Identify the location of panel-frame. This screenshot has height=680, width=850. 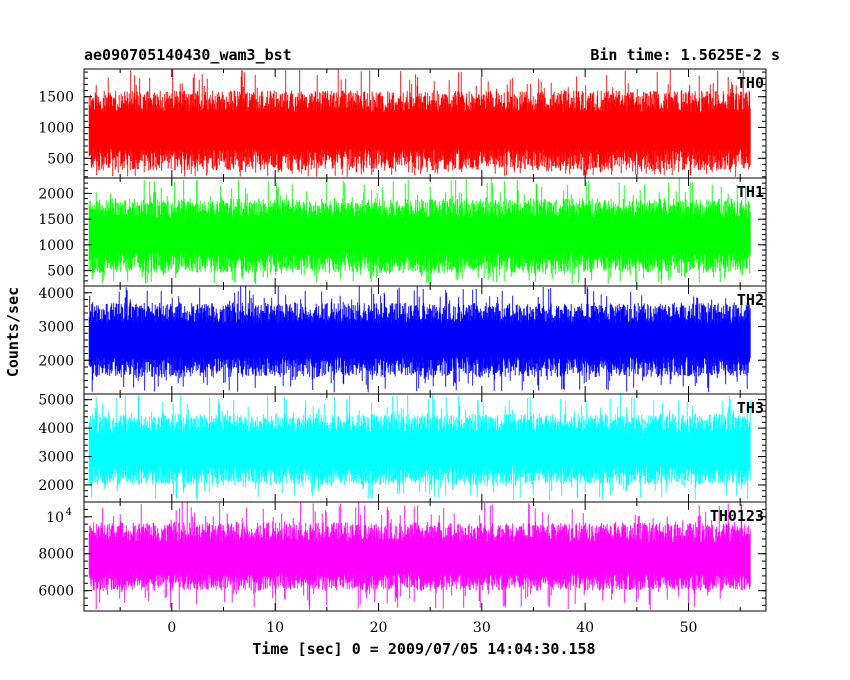
(425, 556).